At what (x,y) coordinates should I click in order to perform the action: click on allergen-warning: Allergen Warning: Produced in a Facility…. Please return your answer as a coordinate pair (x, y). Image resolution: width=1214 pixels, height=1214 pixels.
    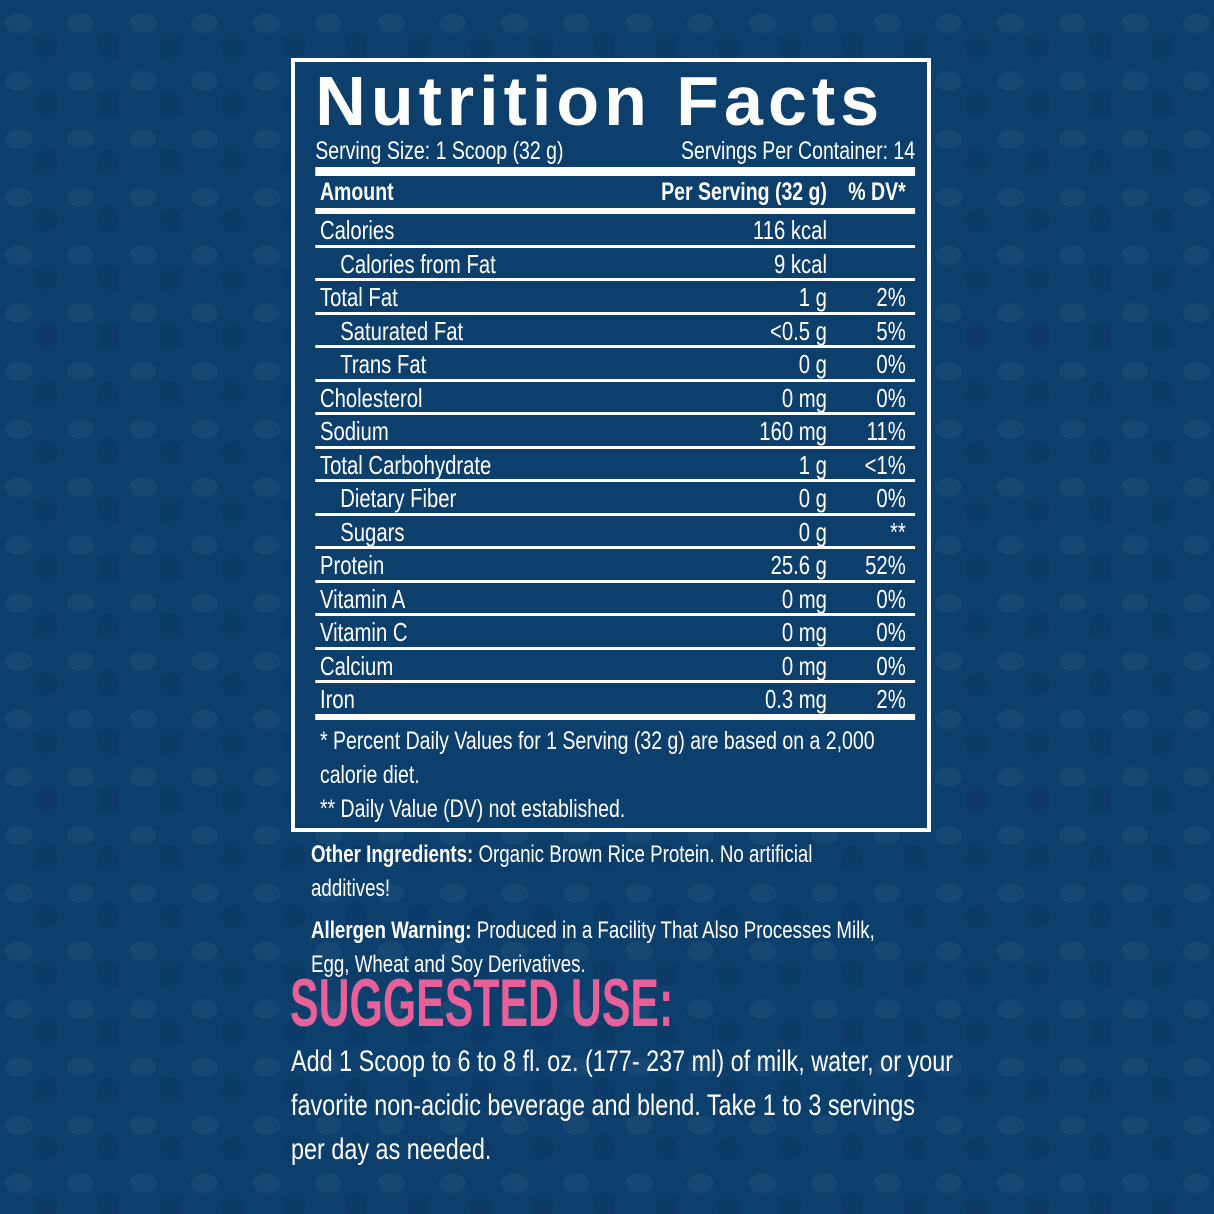
    Looking at the image, I should click on (593, 947).